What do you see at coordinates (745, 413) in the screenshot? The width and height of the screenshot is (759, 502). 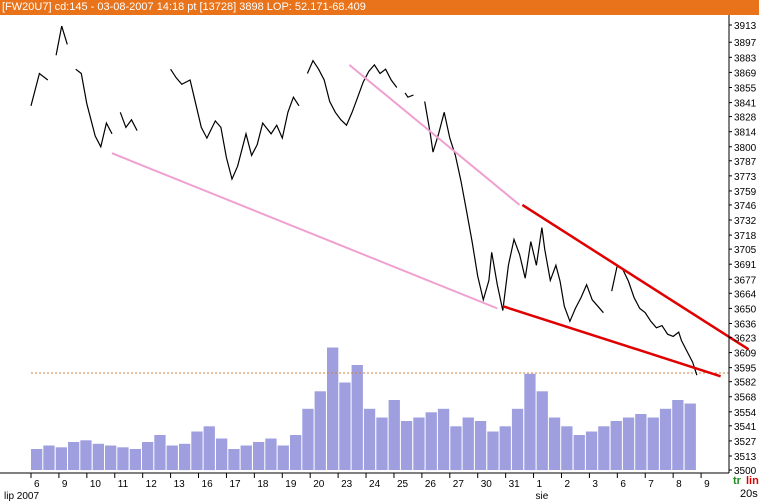 I see `y-tick-label: 3554` at bounding box center [745, 413].